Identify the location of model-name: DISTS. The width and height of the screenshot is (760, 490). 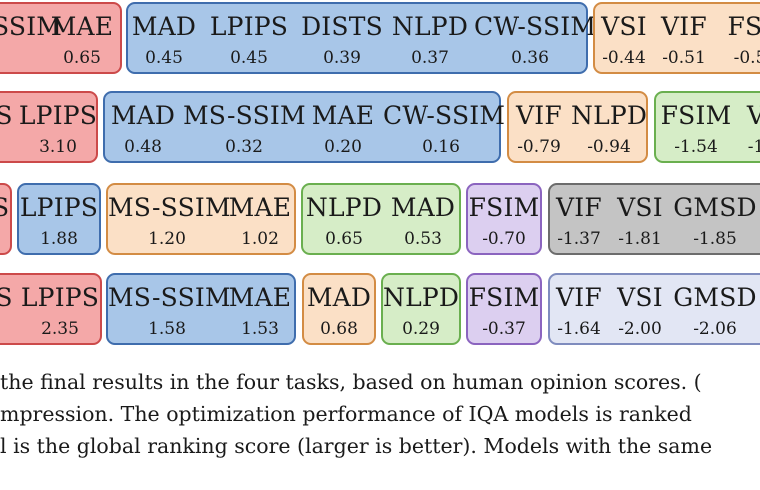
(342, 26).